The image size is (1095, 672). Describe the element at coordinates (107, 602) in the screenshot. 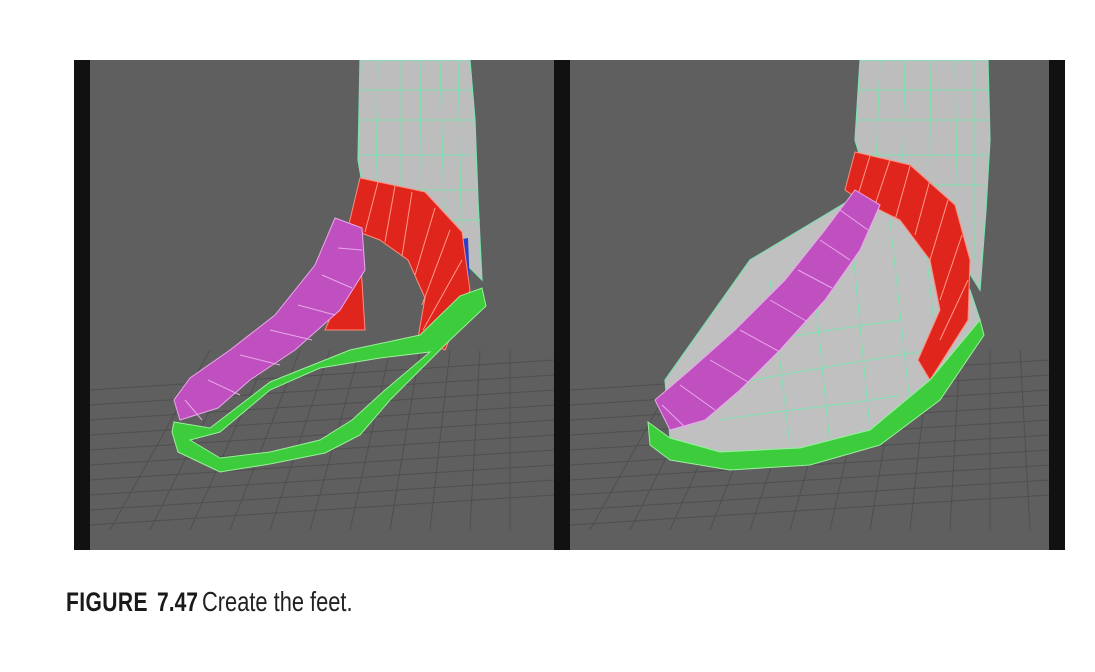

I see `figure-label: FIGURE` at that location.